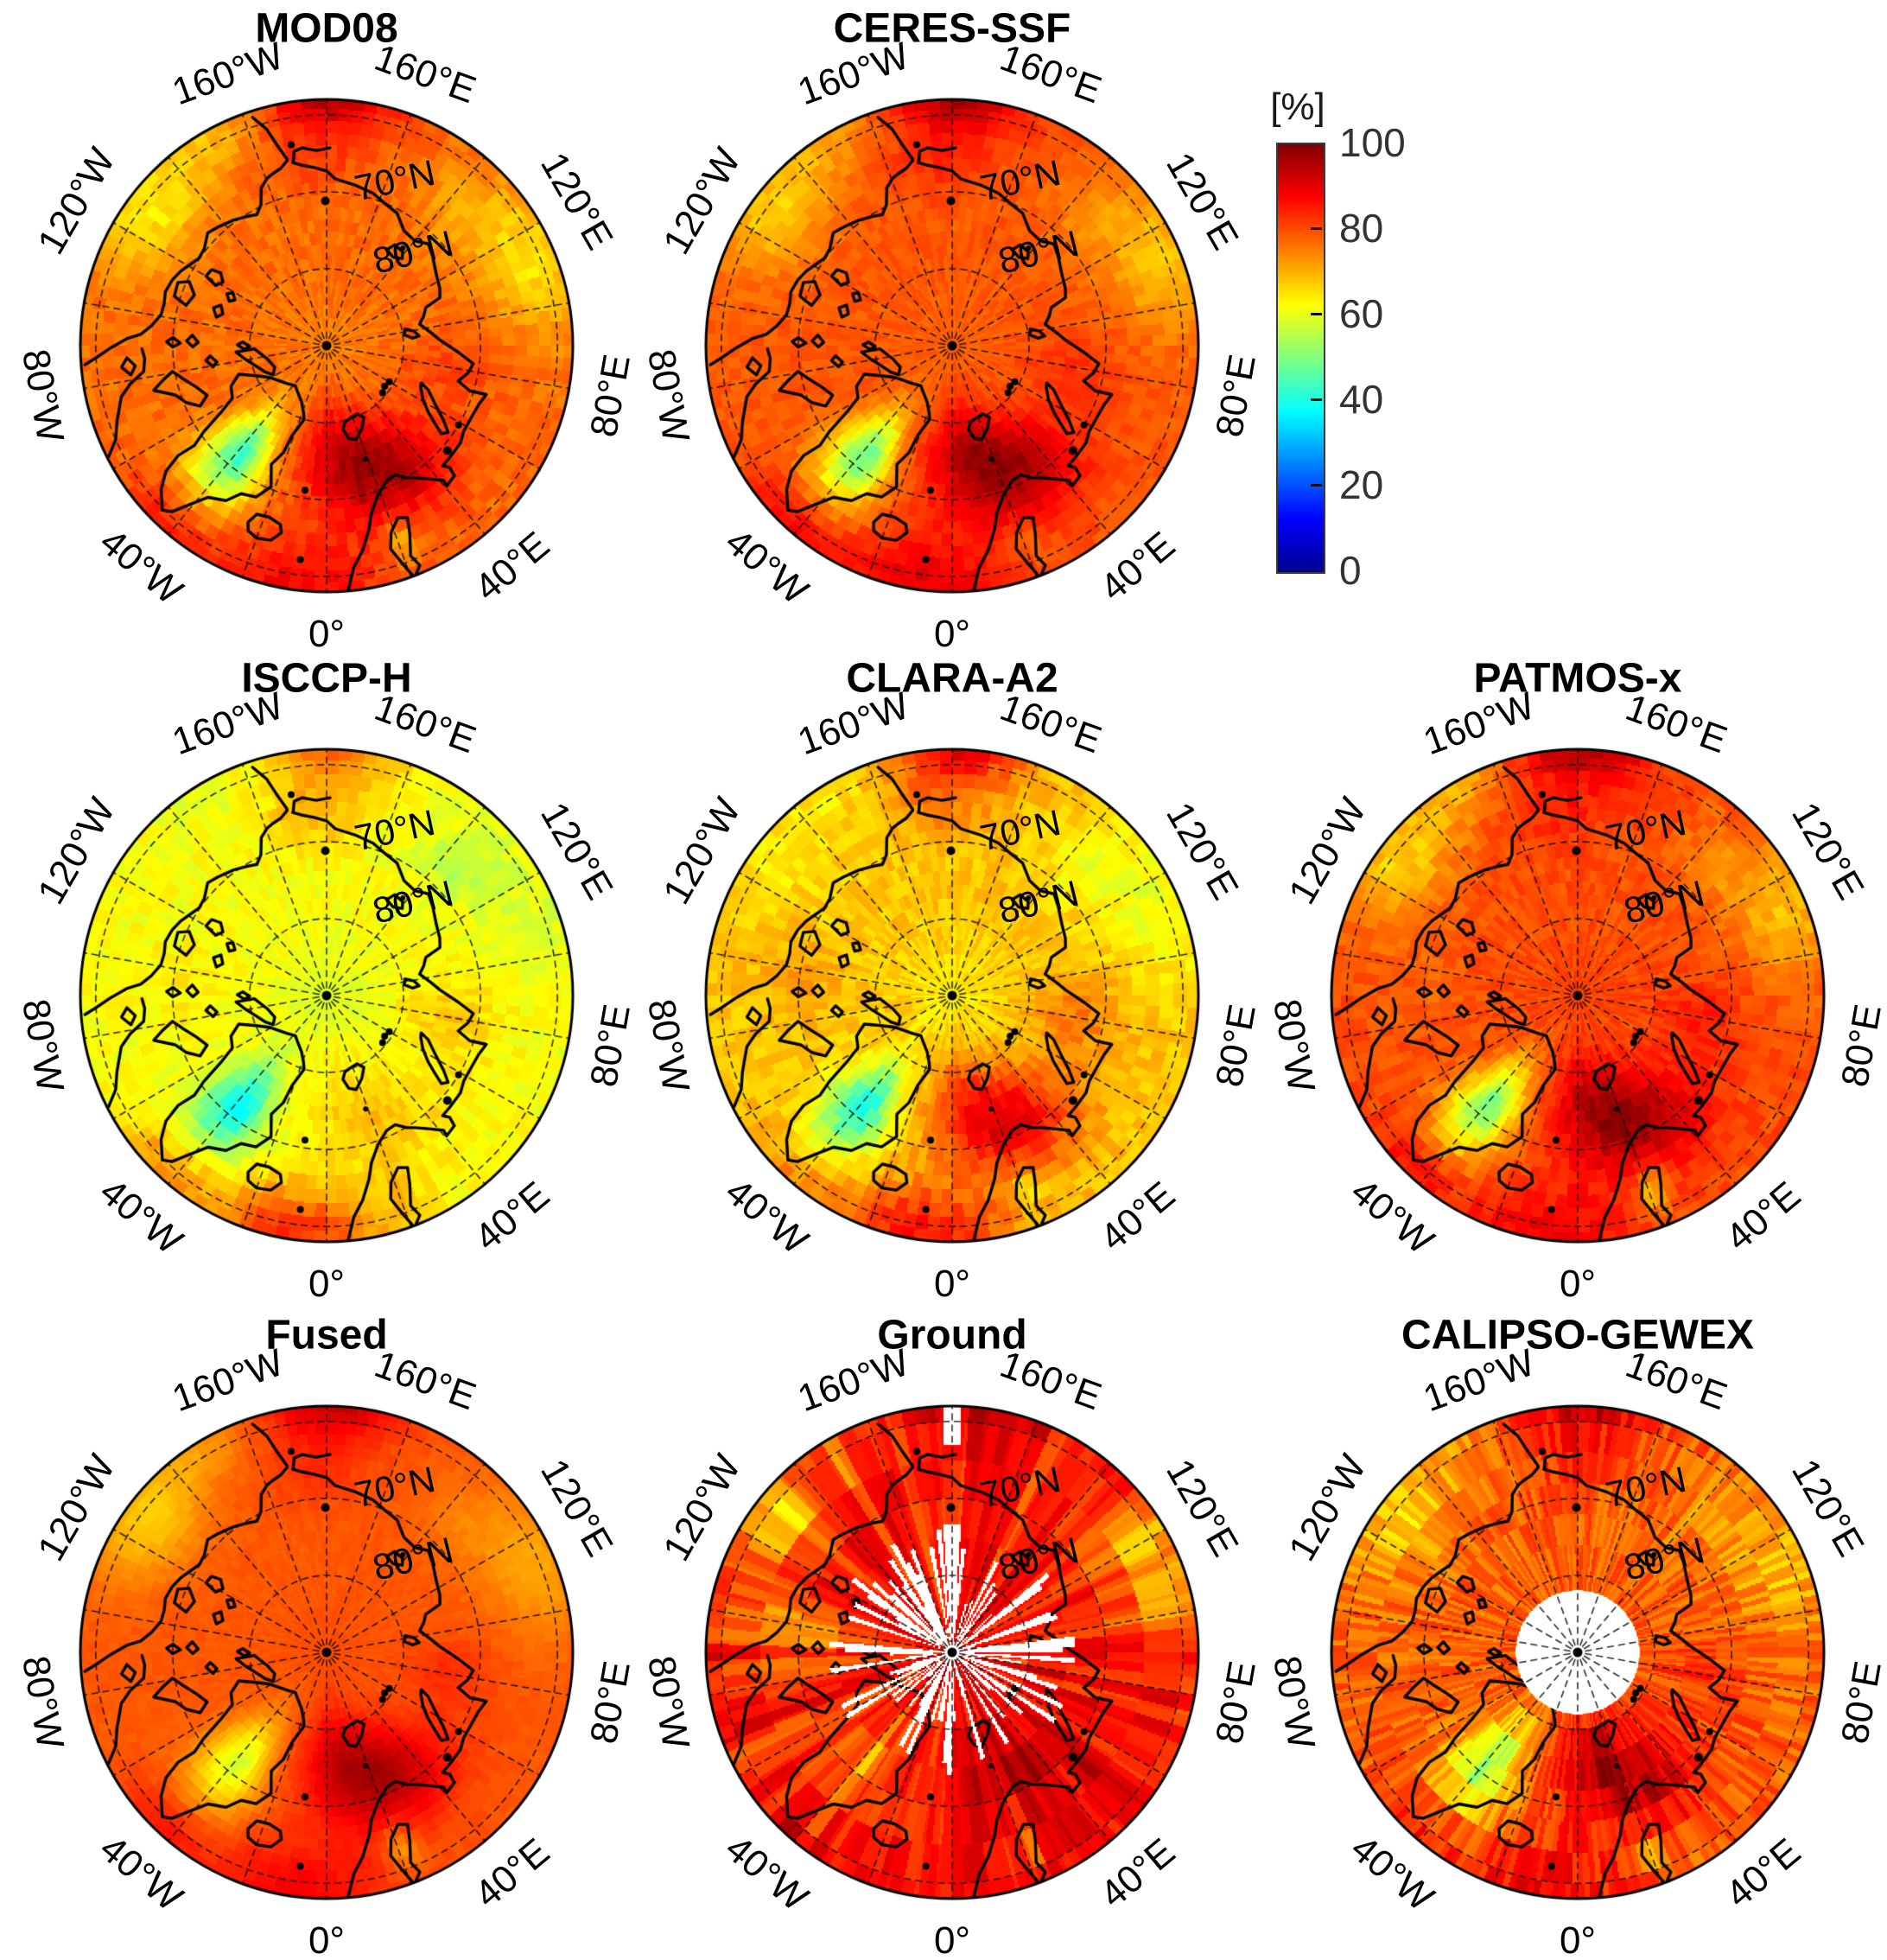 The height and width of the screenshot is (1960, 1887). What do you see at coordinates (1361, 399) in the screenshot?
I see `colorbar-tick-label-40: 40` at bounding box center [1361, 399].